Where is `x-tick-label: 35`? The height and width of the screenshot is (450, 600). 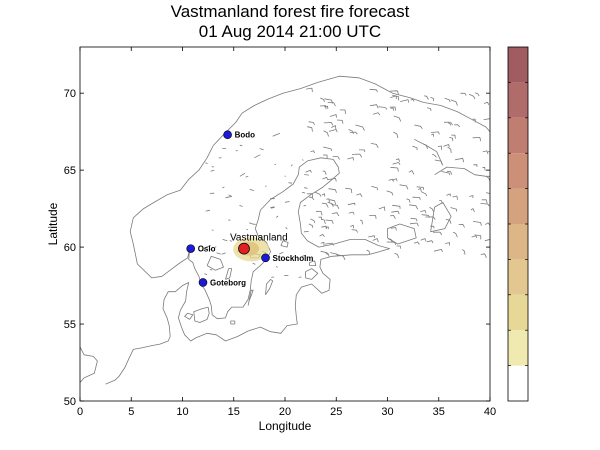 x-tick-label: 35 is located at coordinates (439, 412).